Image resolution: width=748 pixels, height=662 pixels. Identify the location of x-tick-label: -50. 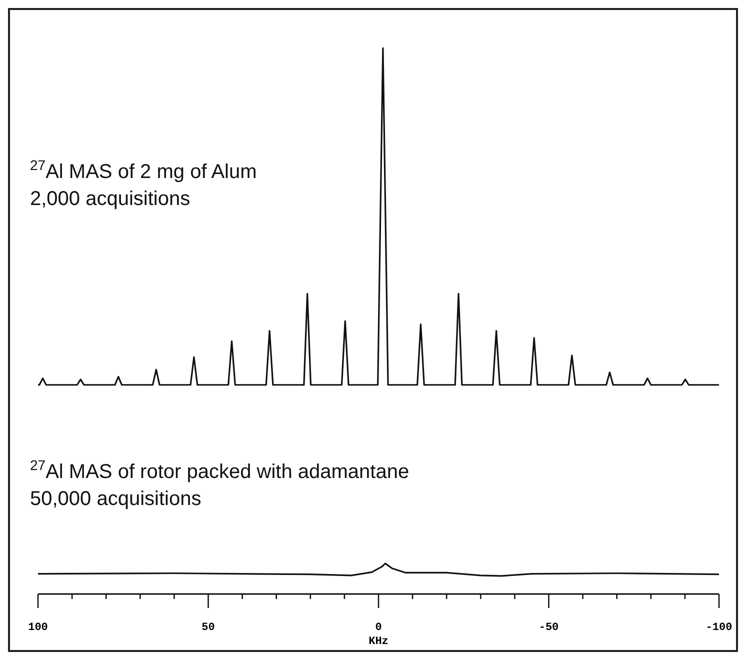
(548, 628).